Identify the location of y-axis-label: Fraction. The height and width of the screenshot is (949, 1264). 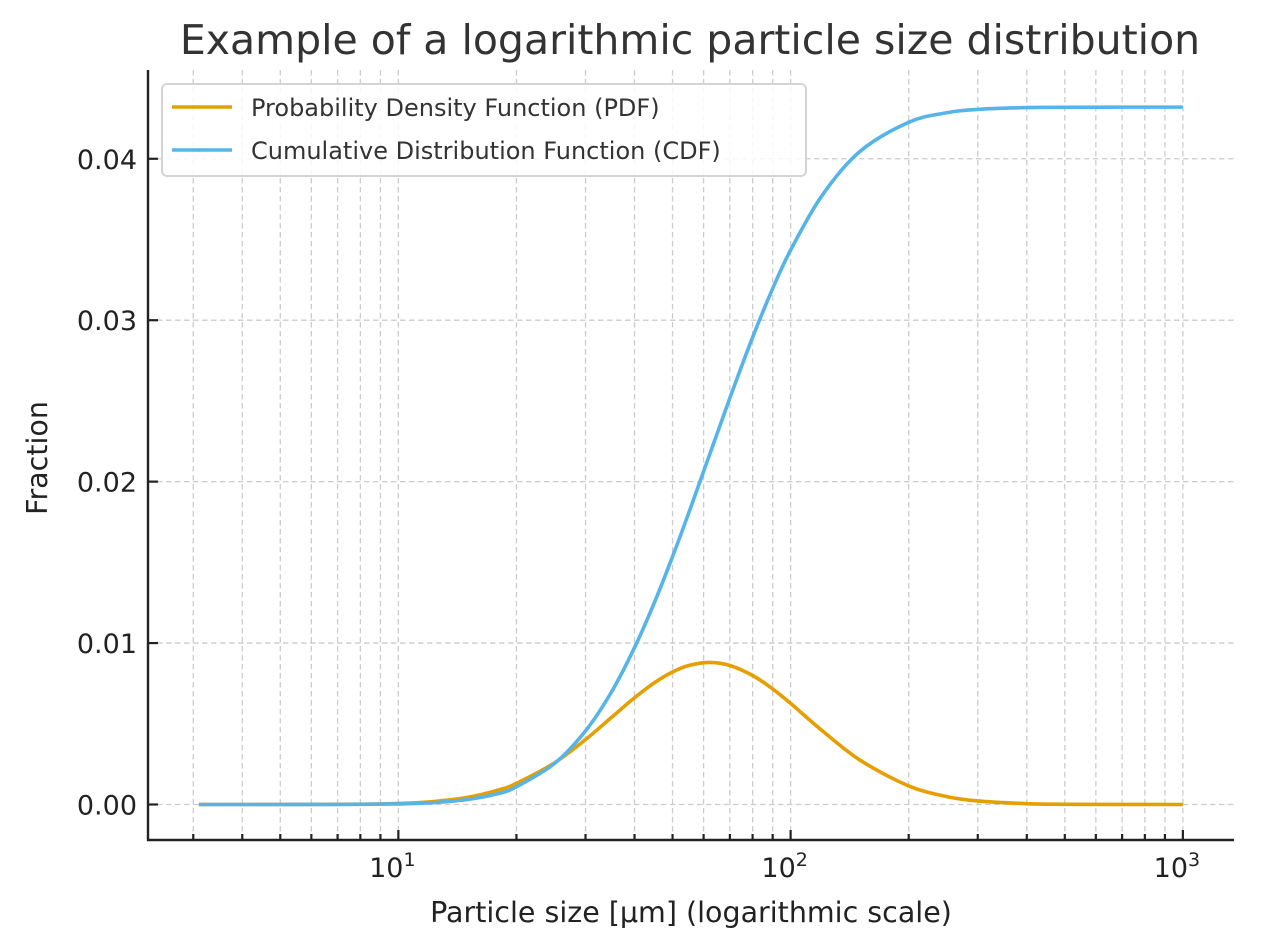
(37, 458).